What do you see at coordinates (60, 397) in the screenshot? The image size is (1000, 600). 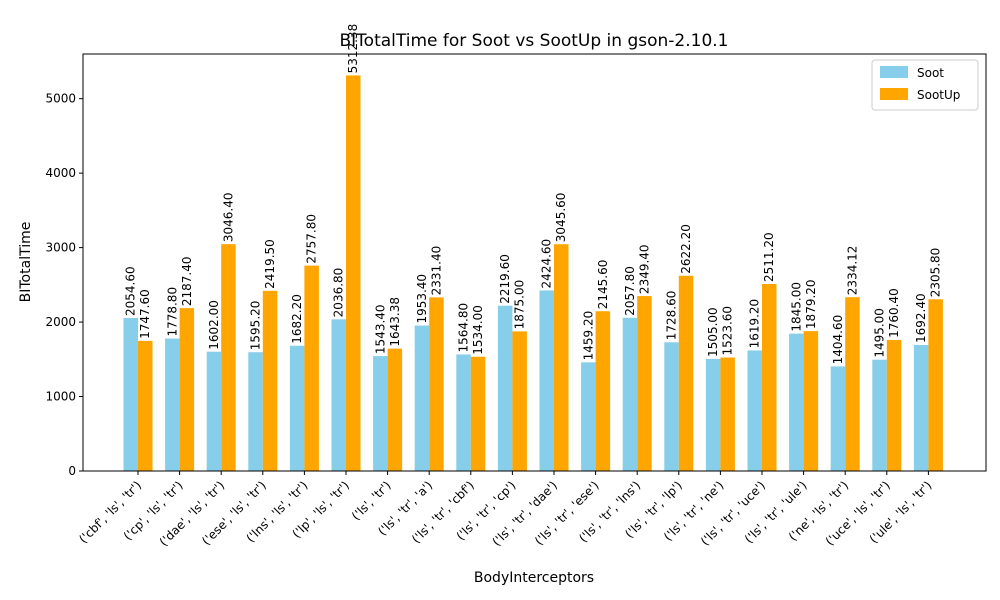 I see `y-tick-label-1: 1000` at bounding box center [60, 397].